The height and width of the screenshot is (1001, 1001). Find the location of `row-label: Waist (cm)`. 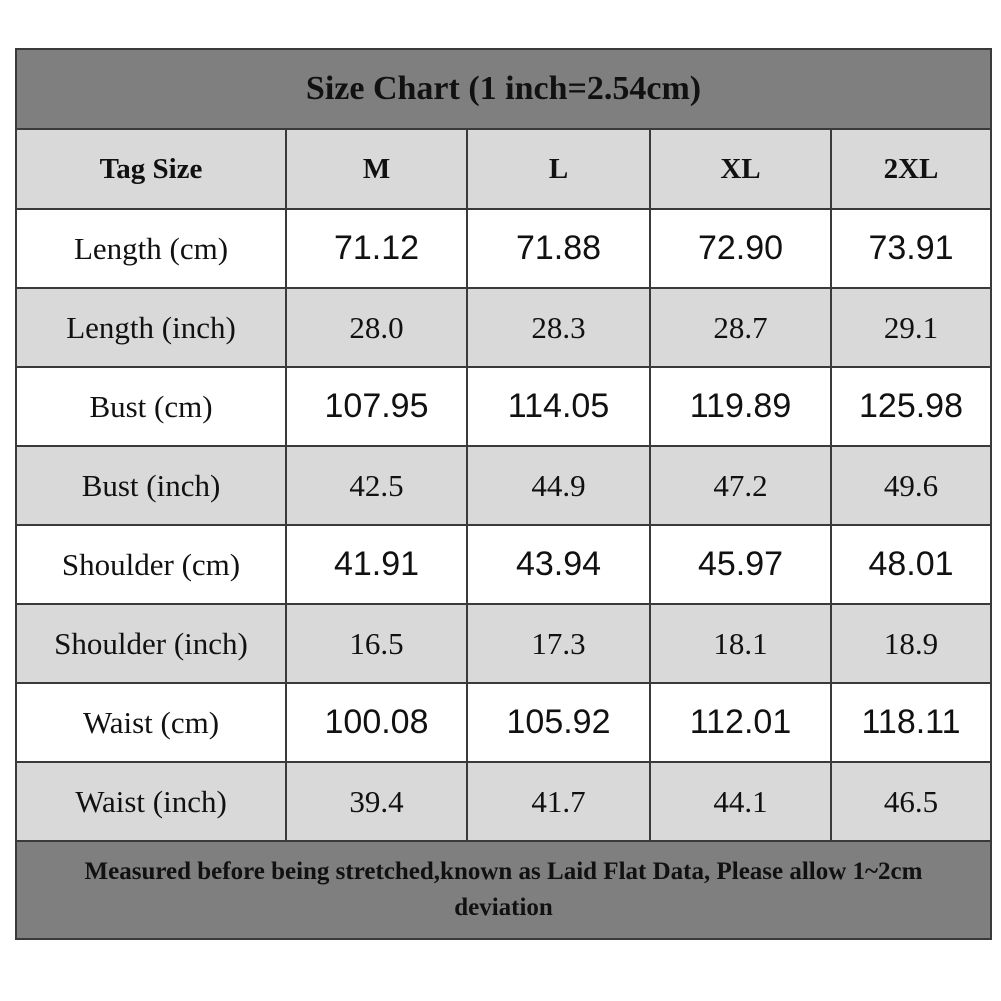

row-label: Waist (cm) is located at coordinates (151, 722).